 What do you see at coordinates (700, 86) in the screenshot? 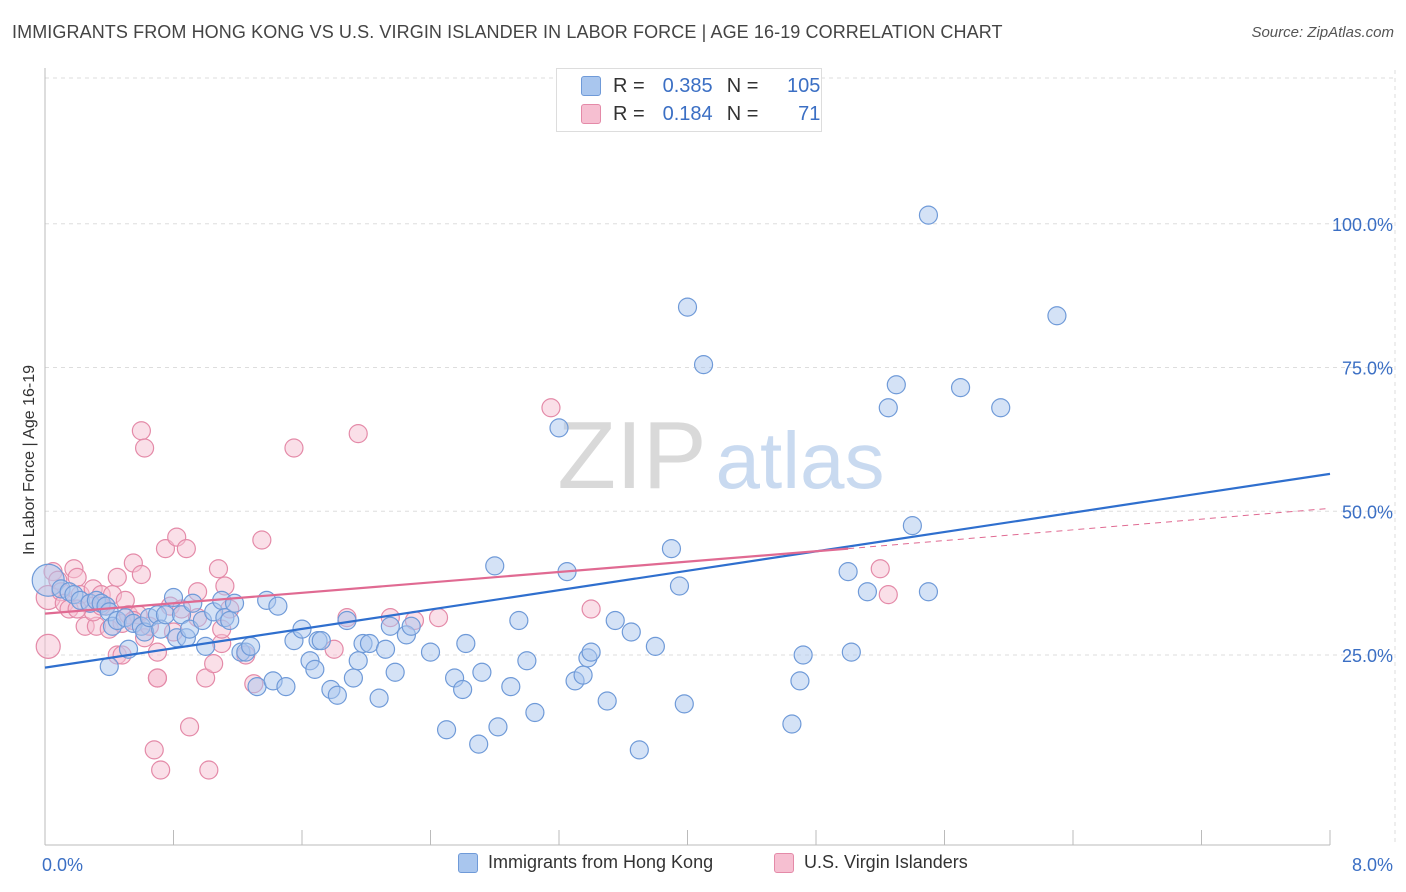
I see `legend-row-blue: R = 0.385 N = 105` at bounding box center [700, 86].